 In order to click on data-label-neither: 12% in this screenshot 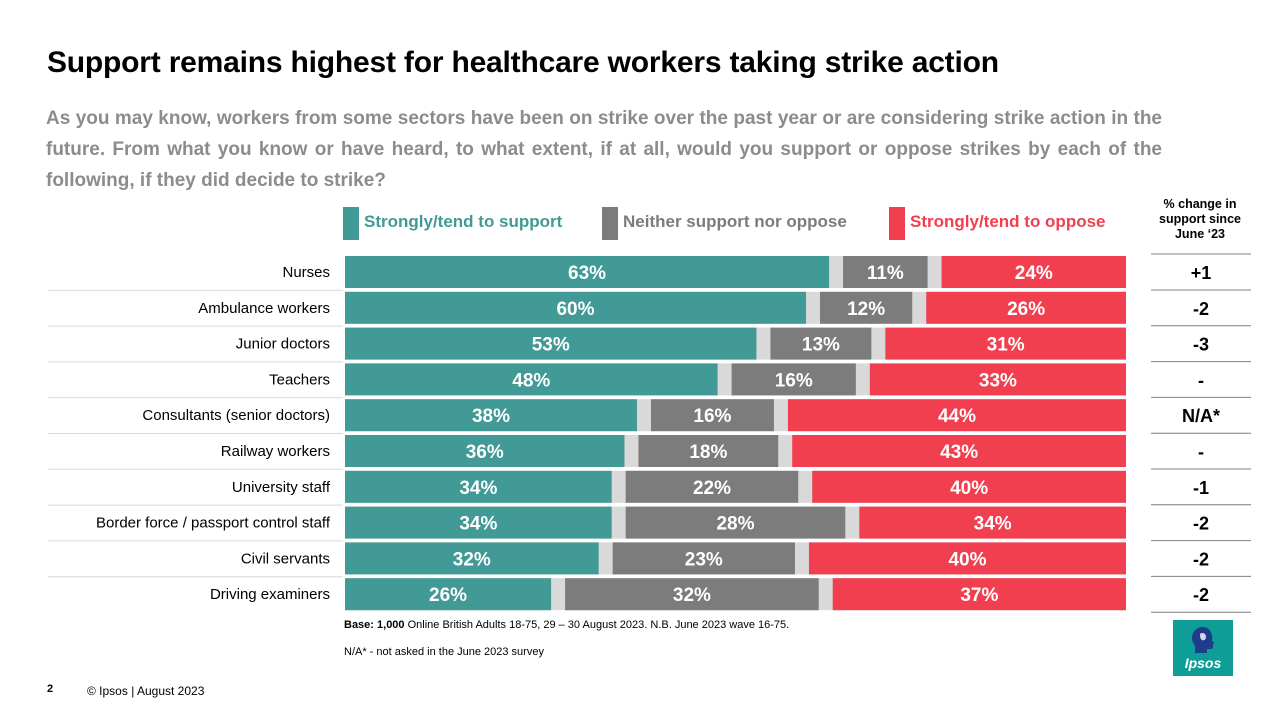, I will do `click(866, 309)`.